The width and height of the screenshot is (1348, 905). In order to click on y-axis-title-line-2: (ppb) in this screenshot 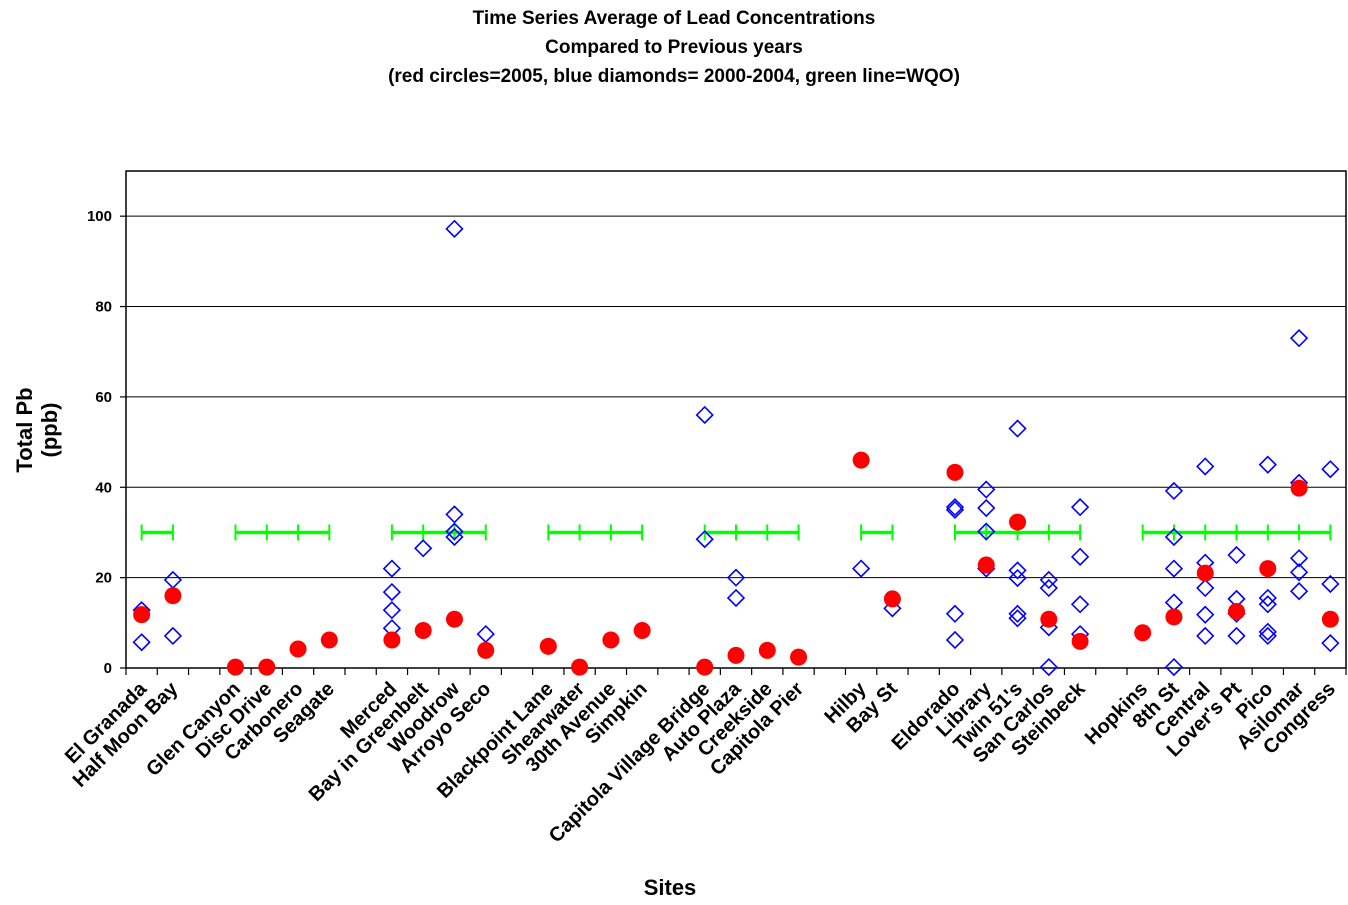, I will do `click(49, 430)`.